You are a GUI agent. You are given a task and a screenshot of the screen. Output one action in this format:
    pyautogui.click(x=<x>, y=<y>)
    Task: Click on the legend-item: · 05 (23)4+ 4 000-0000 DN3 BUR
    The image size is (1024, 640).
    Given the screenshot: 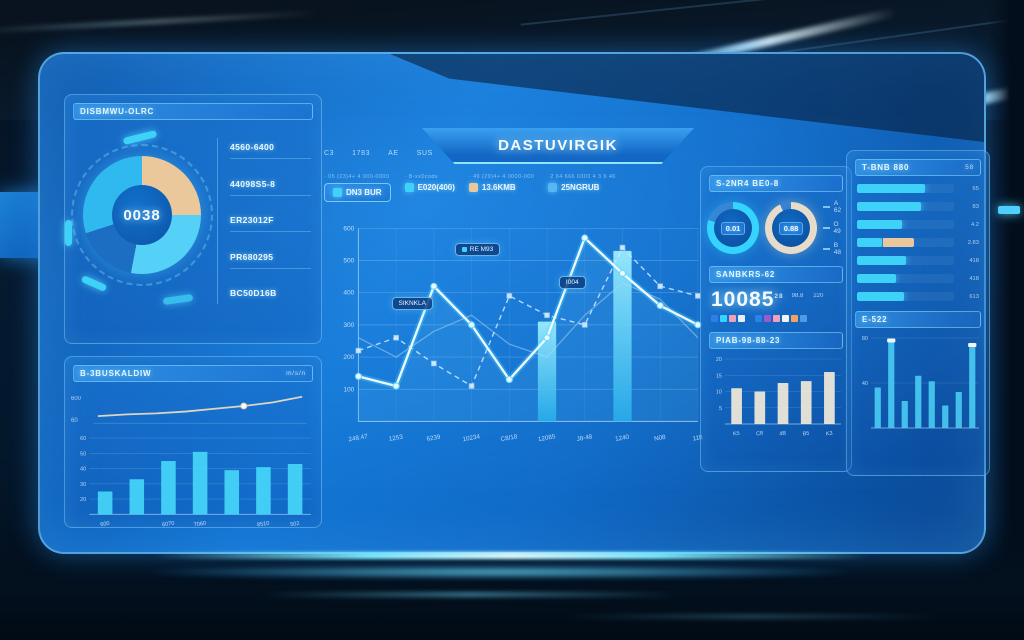 What is the action you would take?
    pyautogui.click(x=357, y=188)
    